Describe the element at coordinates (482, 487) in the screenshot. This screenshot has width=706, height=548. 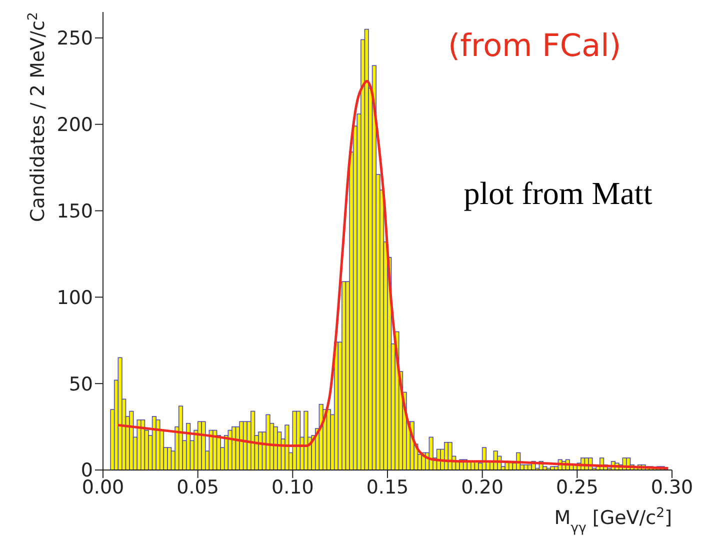
I see `x-tick-label: 0.20` at that location.